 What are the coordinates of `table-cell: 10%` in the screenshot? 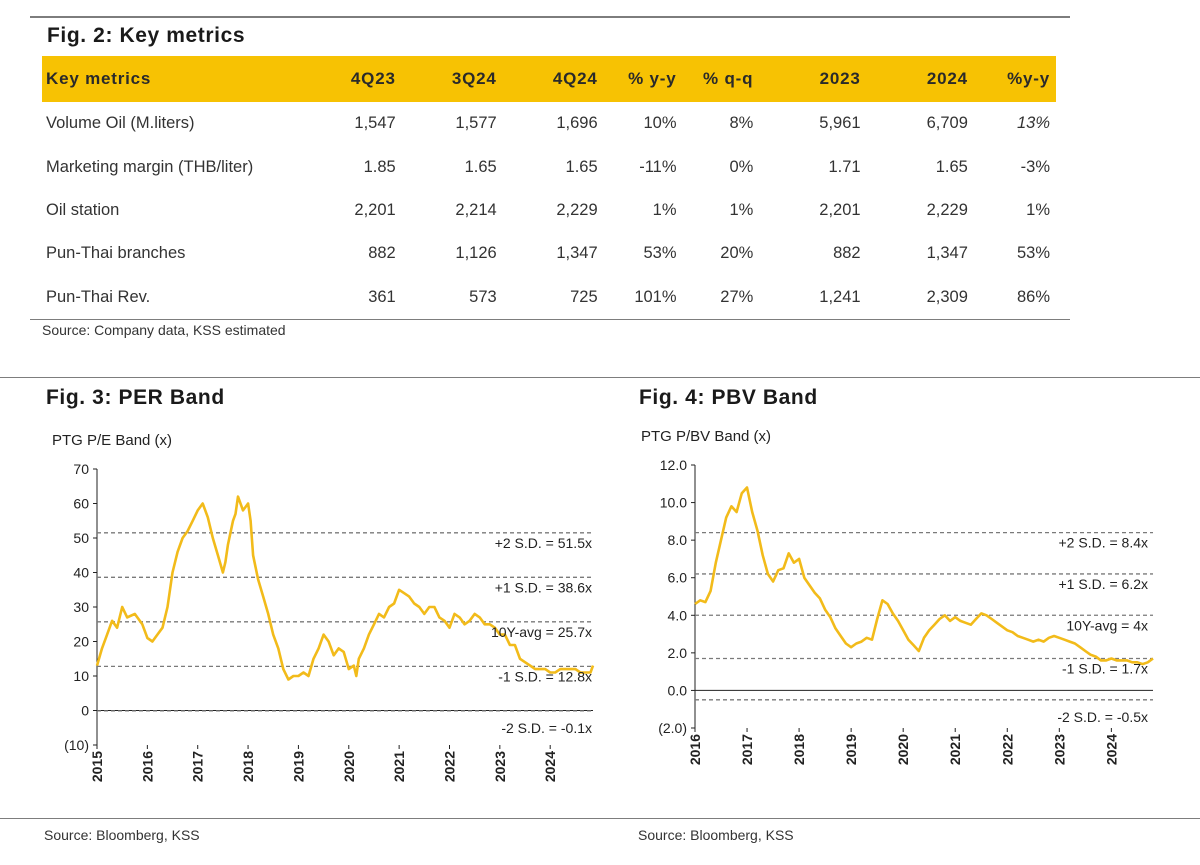 It's located at (660, 123).